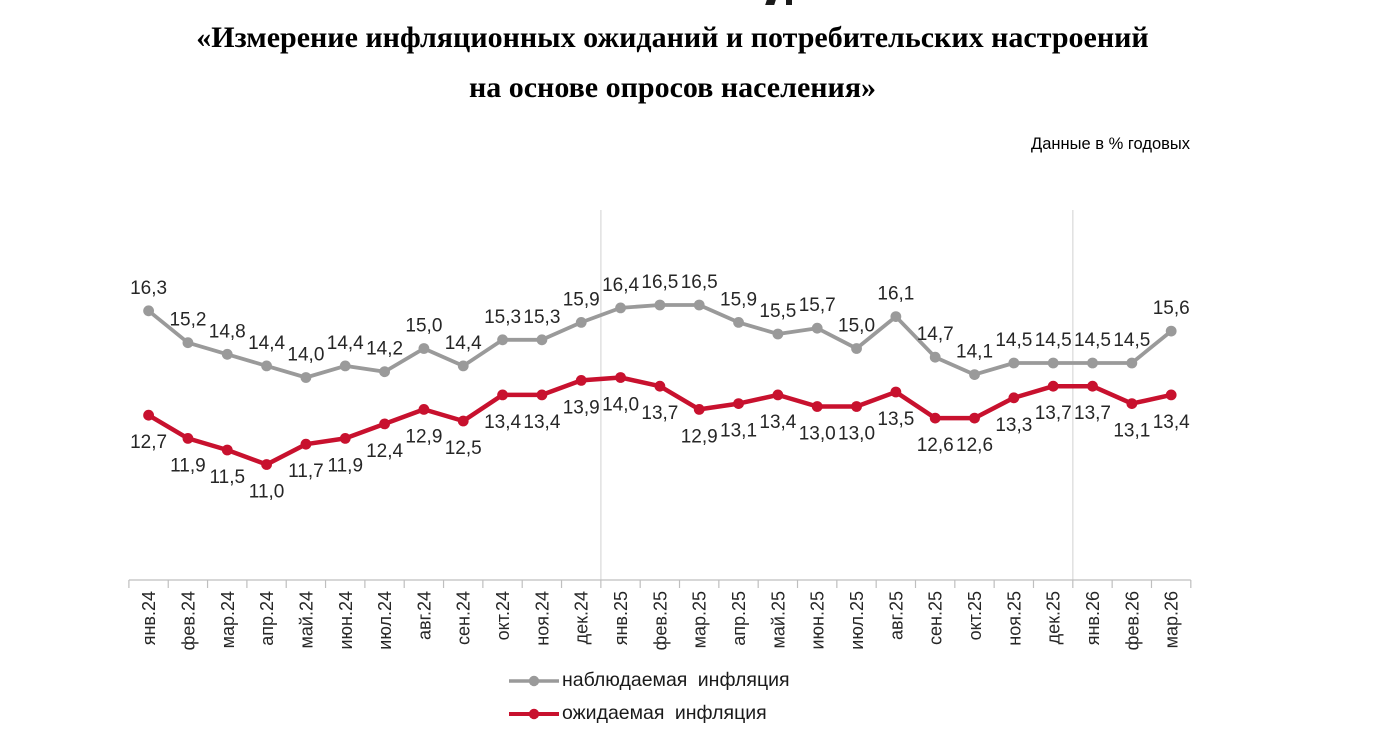  Describe the element at coordinates (228, 619) in the screenshot. I see `x-axis-label: мар.24` at that location.